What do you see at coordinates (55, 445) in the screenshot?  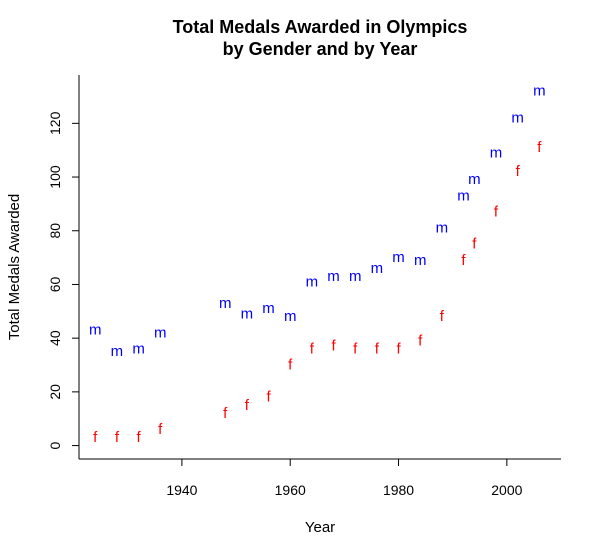 I see `y-tick-label: 0` at bounding box center [55, 445].